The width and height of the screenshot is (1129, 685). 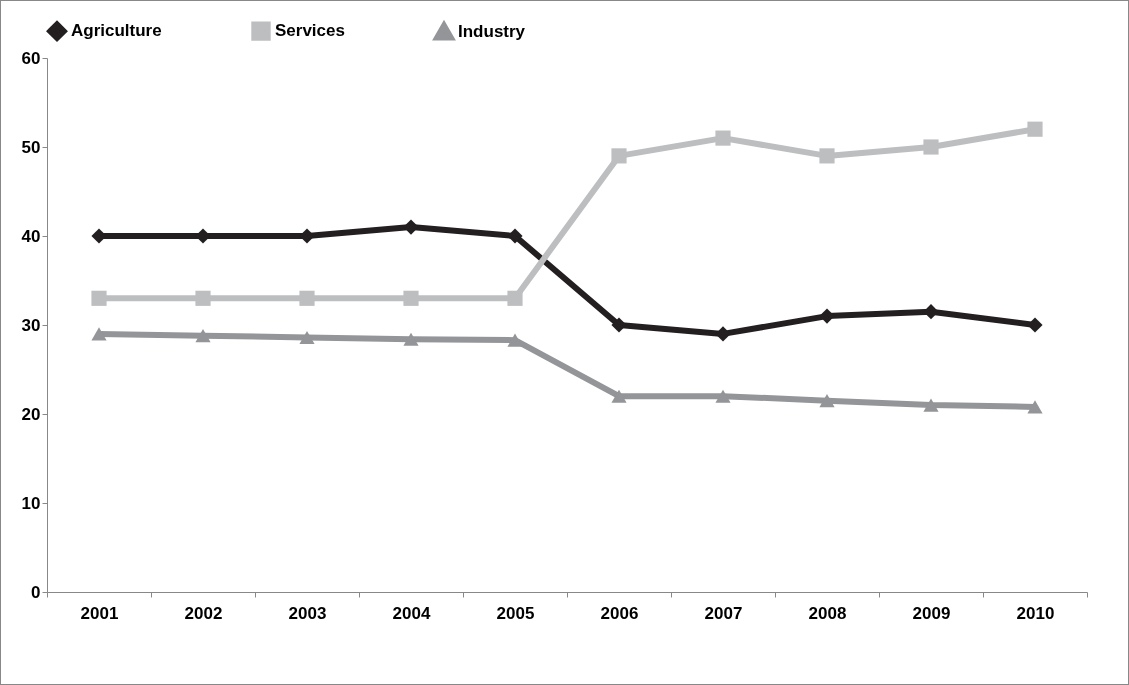 What do you see at coordinates (31, 414) in the screenshot?
I see `y-tick-label: 20` at bounding box center [31, 414].